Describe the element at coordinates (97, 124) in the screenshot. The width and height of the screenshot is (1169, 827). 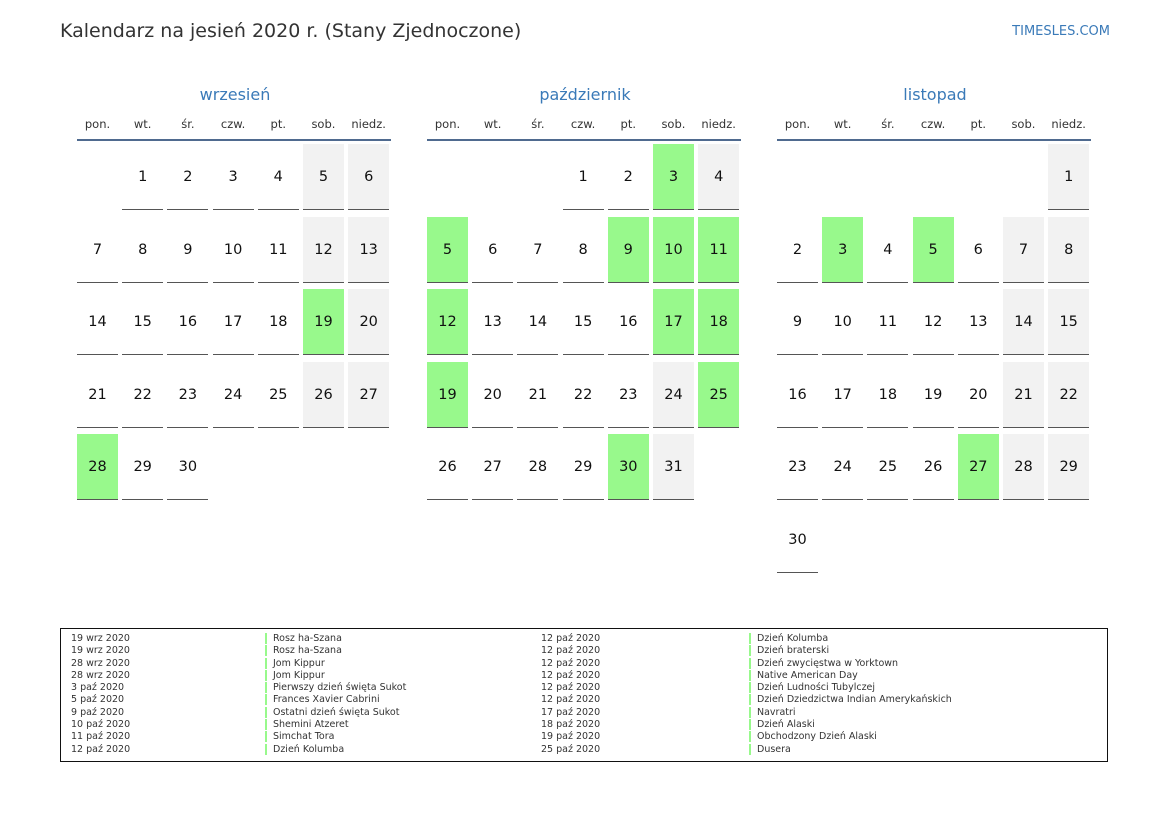
I see `weekday-label: pon.` at that location.